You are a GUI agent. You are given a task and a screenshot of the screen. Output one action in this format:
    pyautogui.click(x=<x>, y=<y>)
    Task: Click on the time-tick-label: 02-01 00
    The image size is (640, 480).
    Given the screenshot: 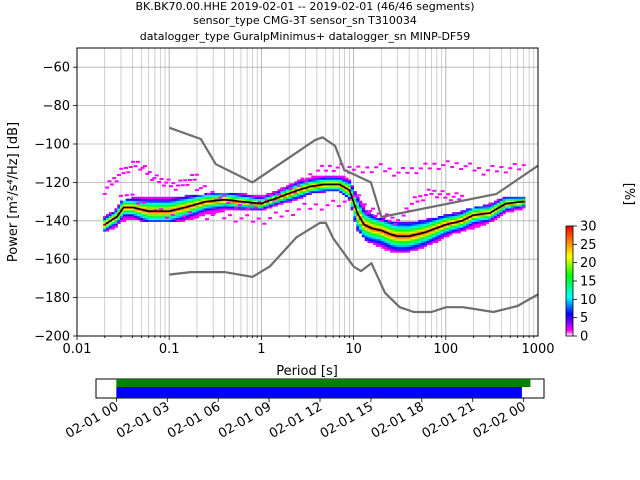 What is the action you would take?
    pyautogui.click(x=92, y=420)
    